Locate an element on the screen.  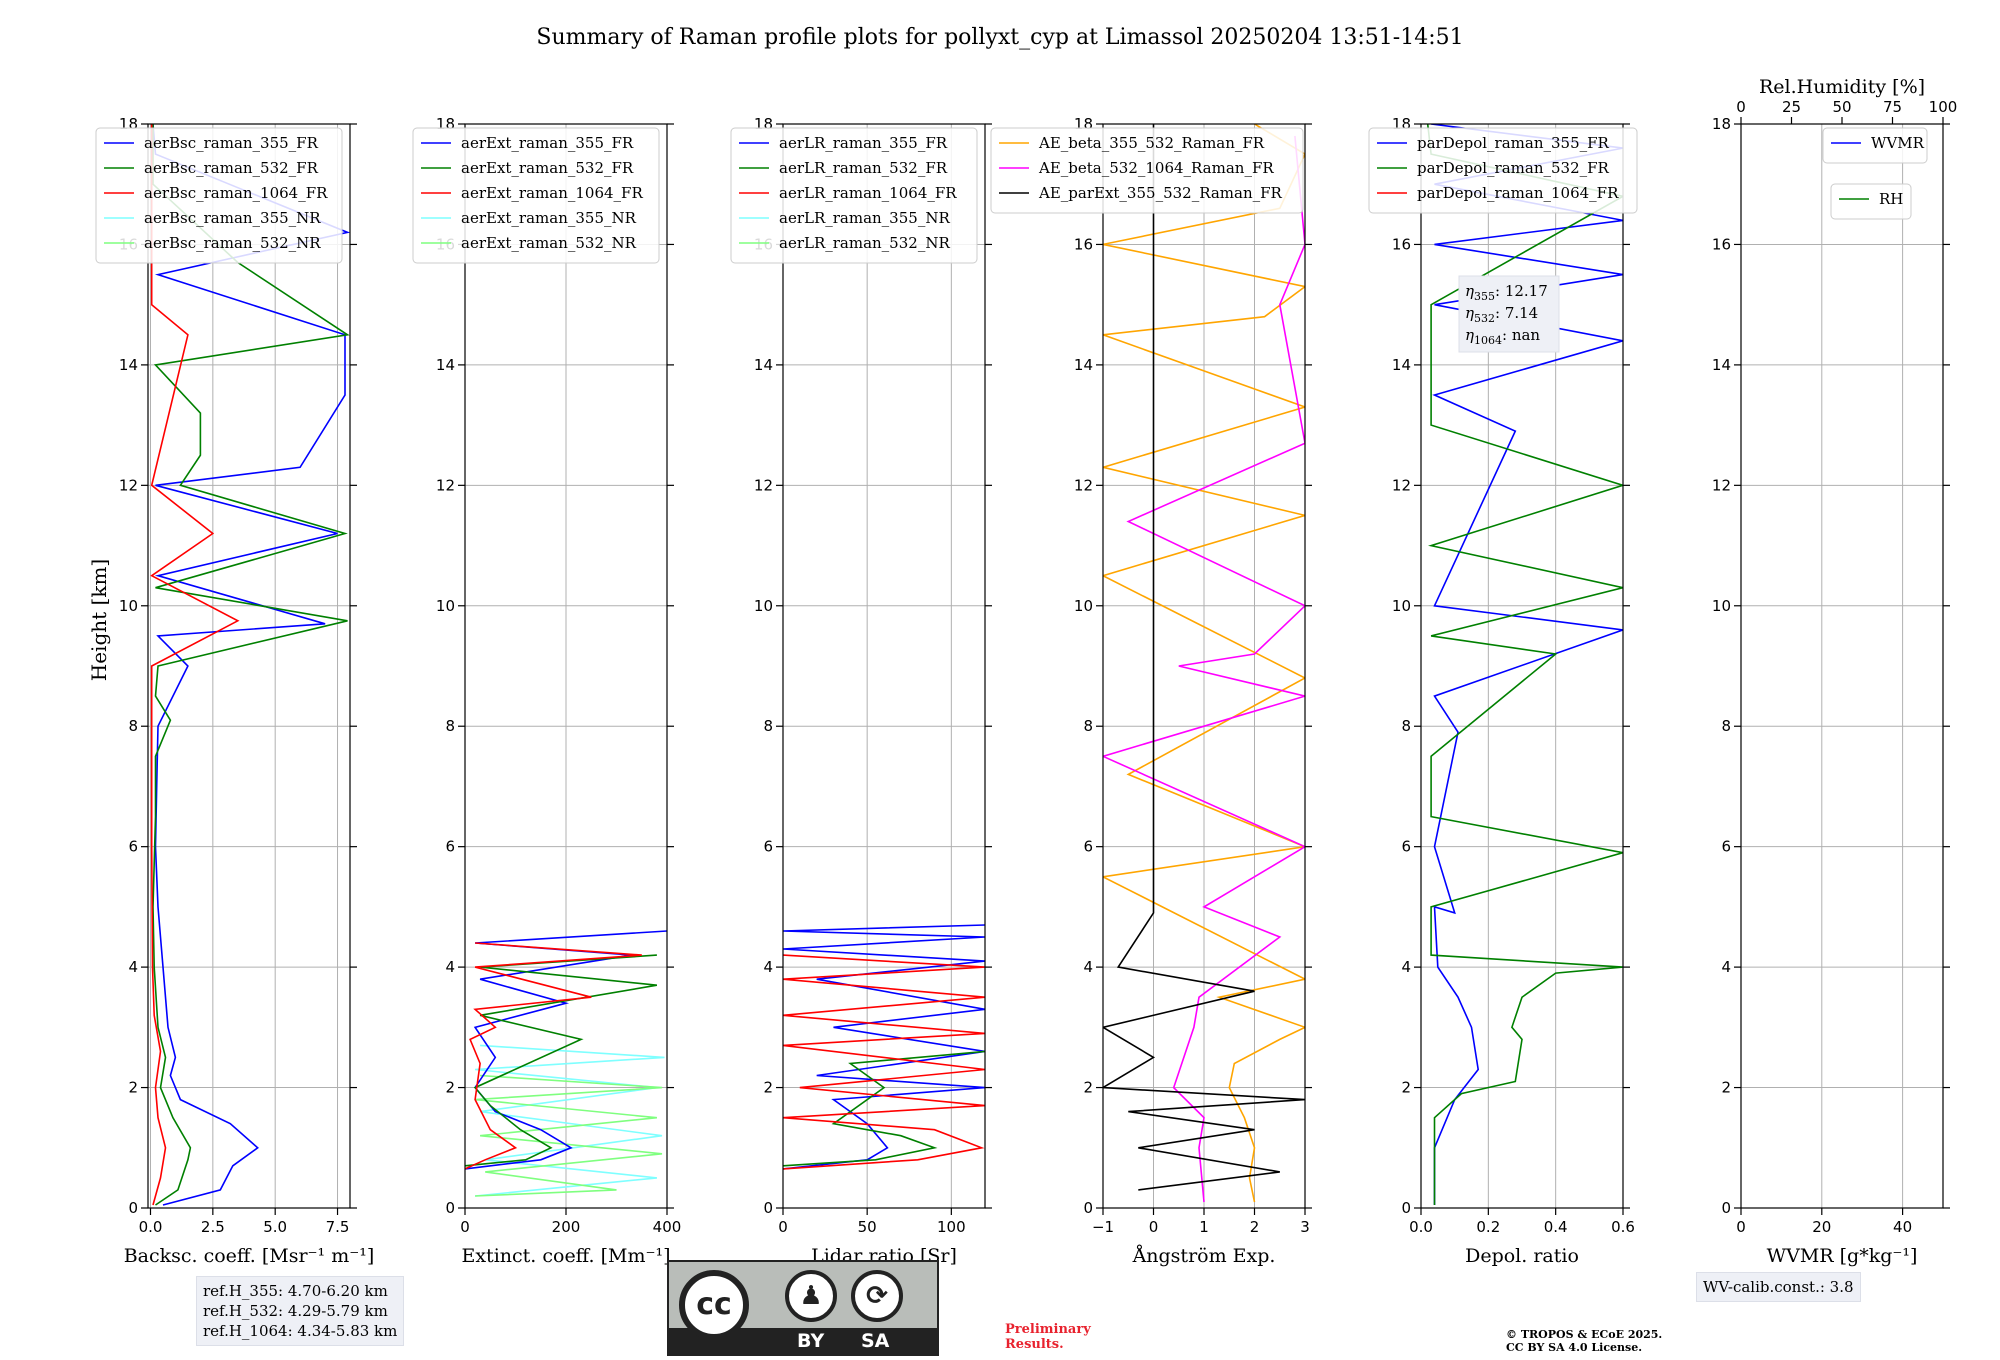
legend-entry: aerLR_raman_532_FR is located at coordinates (863, 168).